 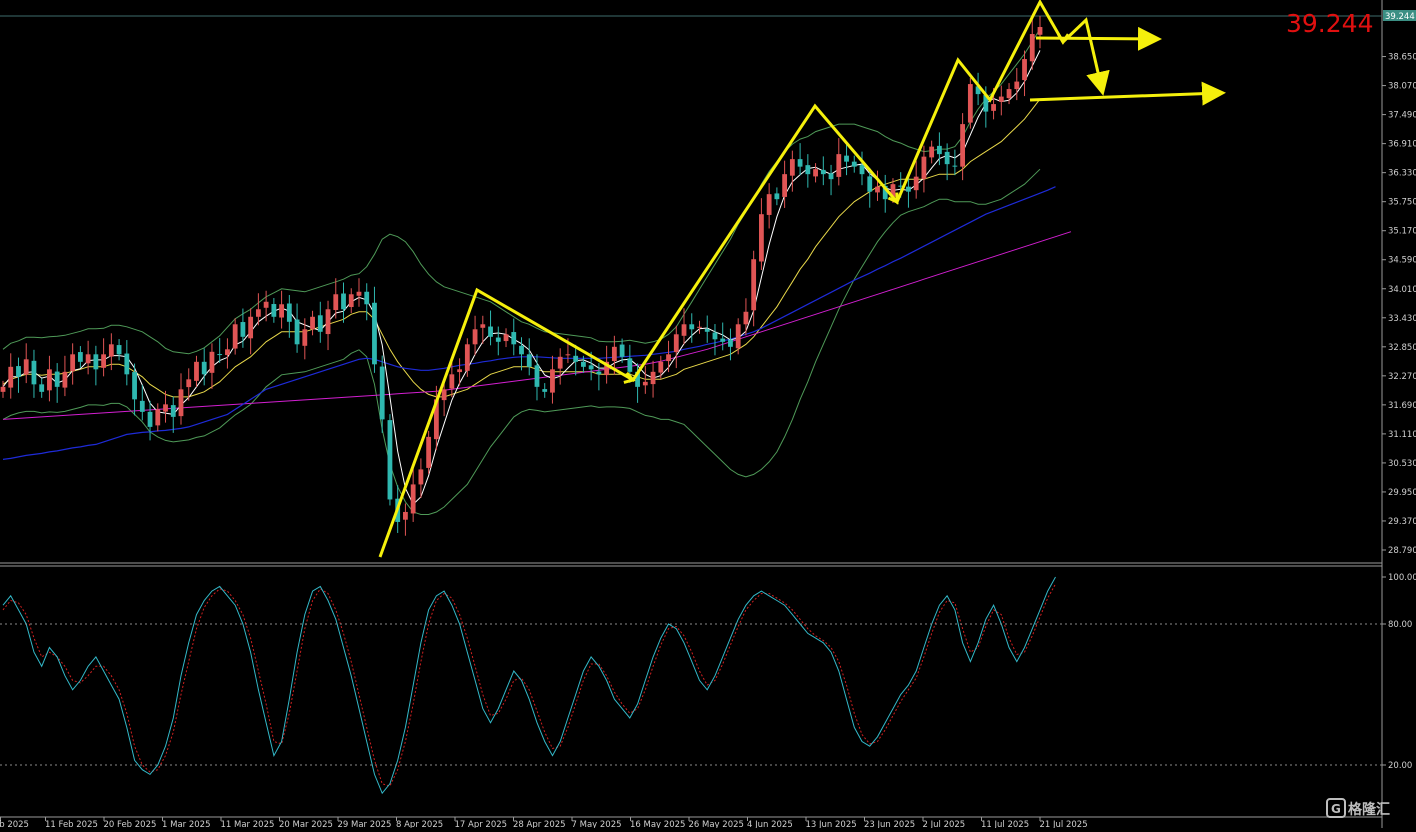 What do you see at coordinates (1402, 377) in the screenshot?
I see `price-tick-label: 32.270` at bounding box center [1402, 377].